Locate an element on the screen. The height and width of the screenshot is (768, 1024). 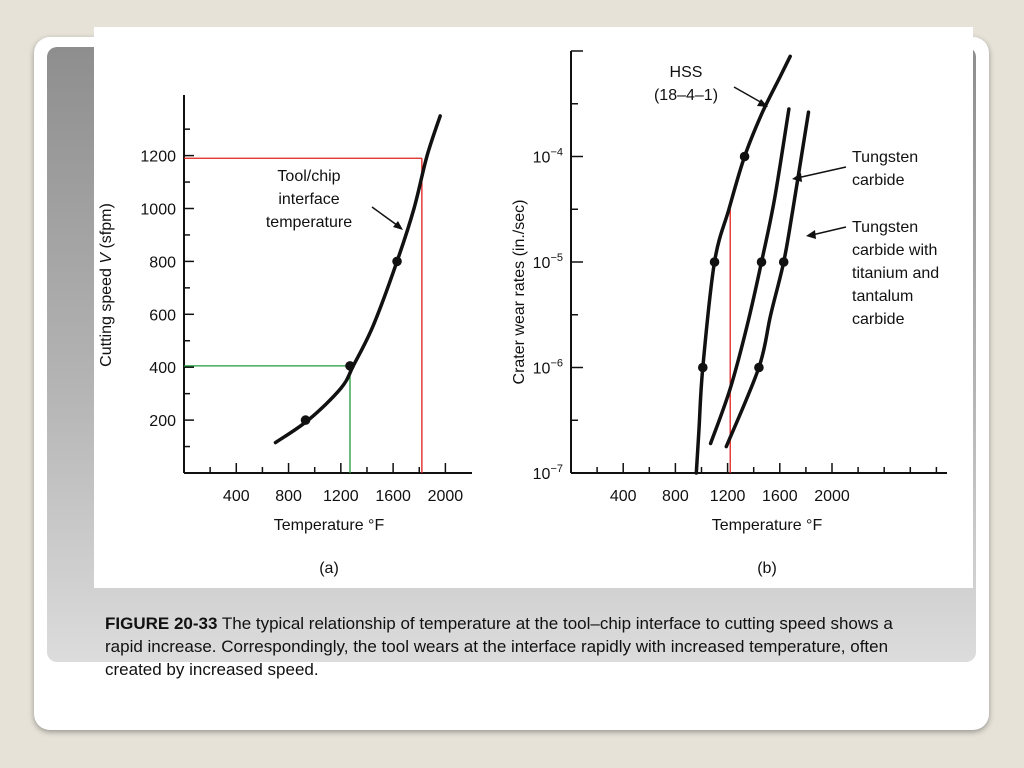
chart-b-annotation-hss-arrow is located at coordinates (749, 95).